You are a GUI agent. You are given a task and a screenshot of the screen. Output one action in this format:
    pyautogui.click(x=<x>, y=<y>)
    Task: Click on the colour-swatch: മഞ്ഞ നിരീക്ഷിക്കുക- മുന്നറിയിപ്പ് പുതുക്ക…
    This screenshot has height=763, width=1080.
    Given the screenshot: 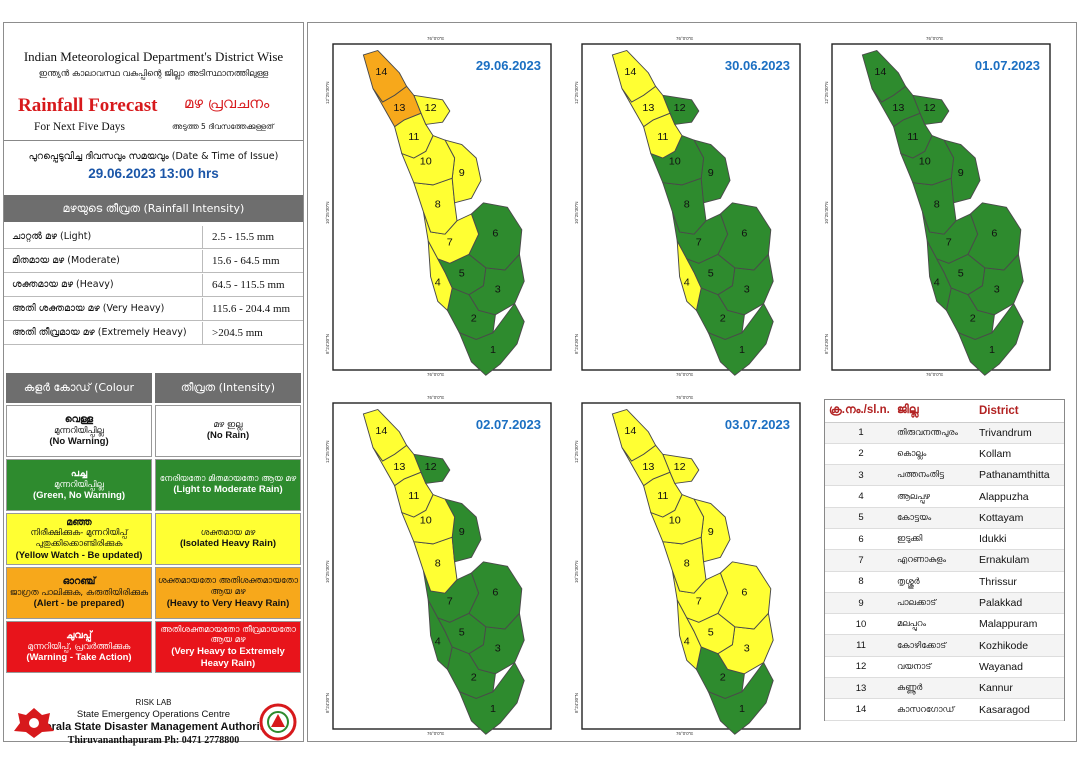 What is the action you would take?
    pyautogui.click(x=79, y=539)
    